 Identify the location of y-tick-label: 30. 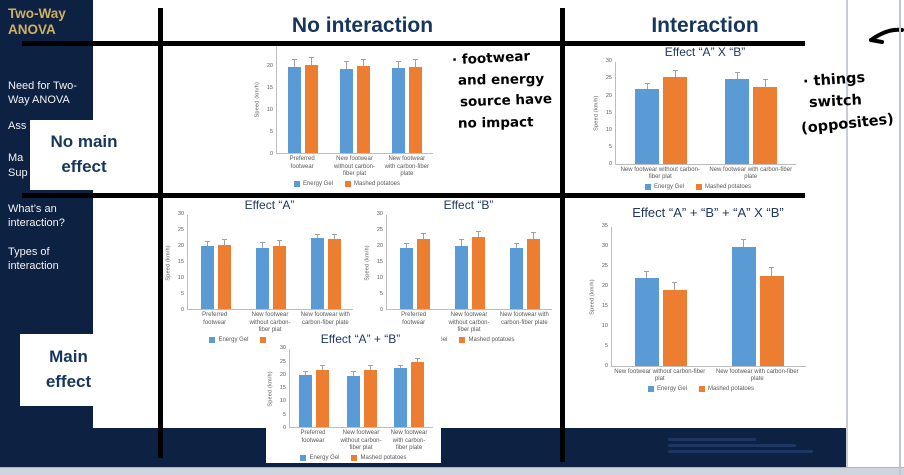
(379, 214).